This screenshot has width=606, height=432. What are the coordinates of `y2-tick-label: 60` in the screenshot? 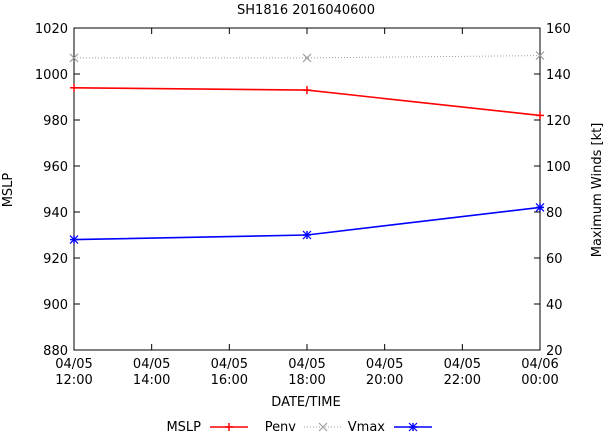 It's located at (554, 259).